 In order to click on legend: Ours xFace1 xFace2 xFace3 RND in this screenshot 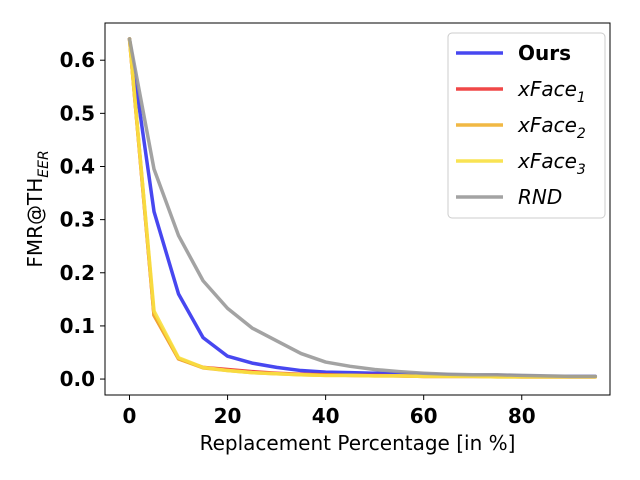, I will do `click(526, 125)`.